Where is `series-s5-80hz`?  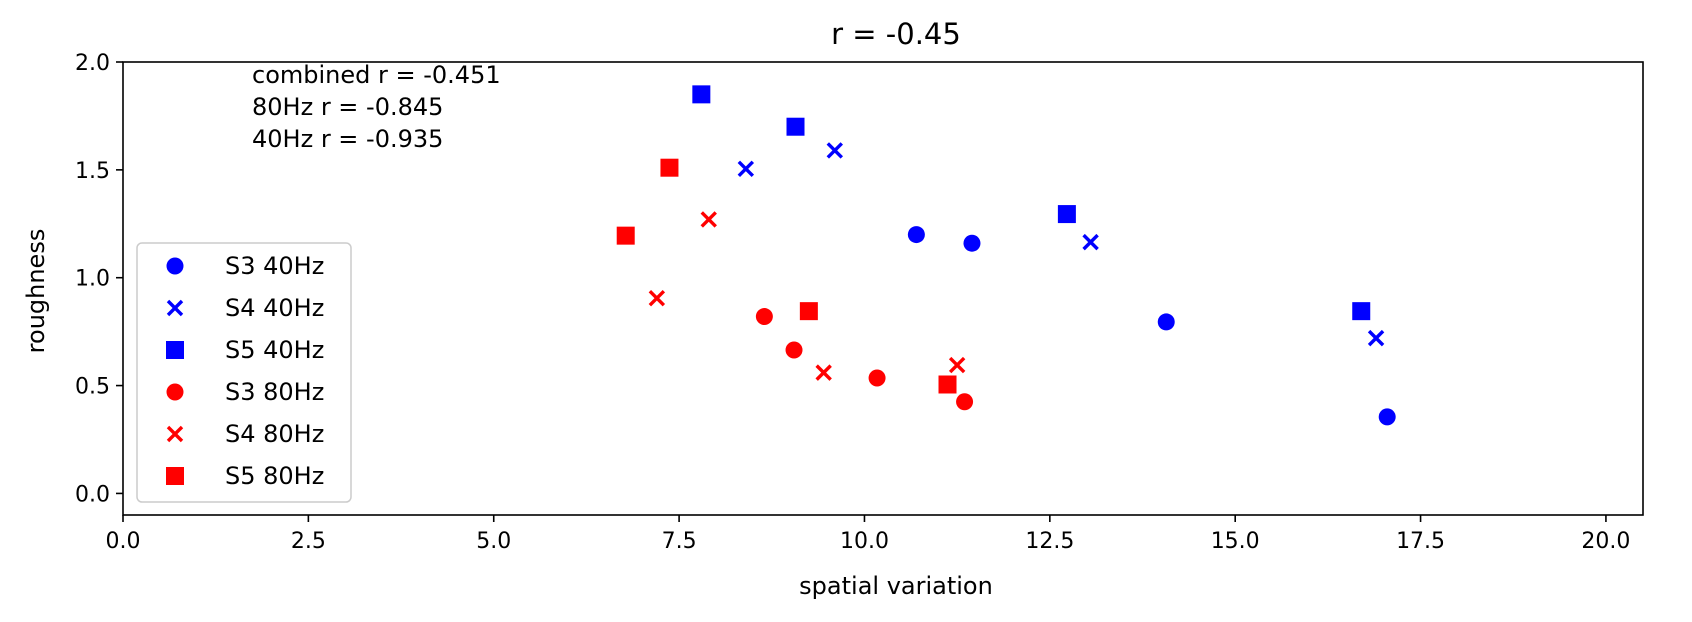 series-s5-80hz is located at coordinates (786, 276).